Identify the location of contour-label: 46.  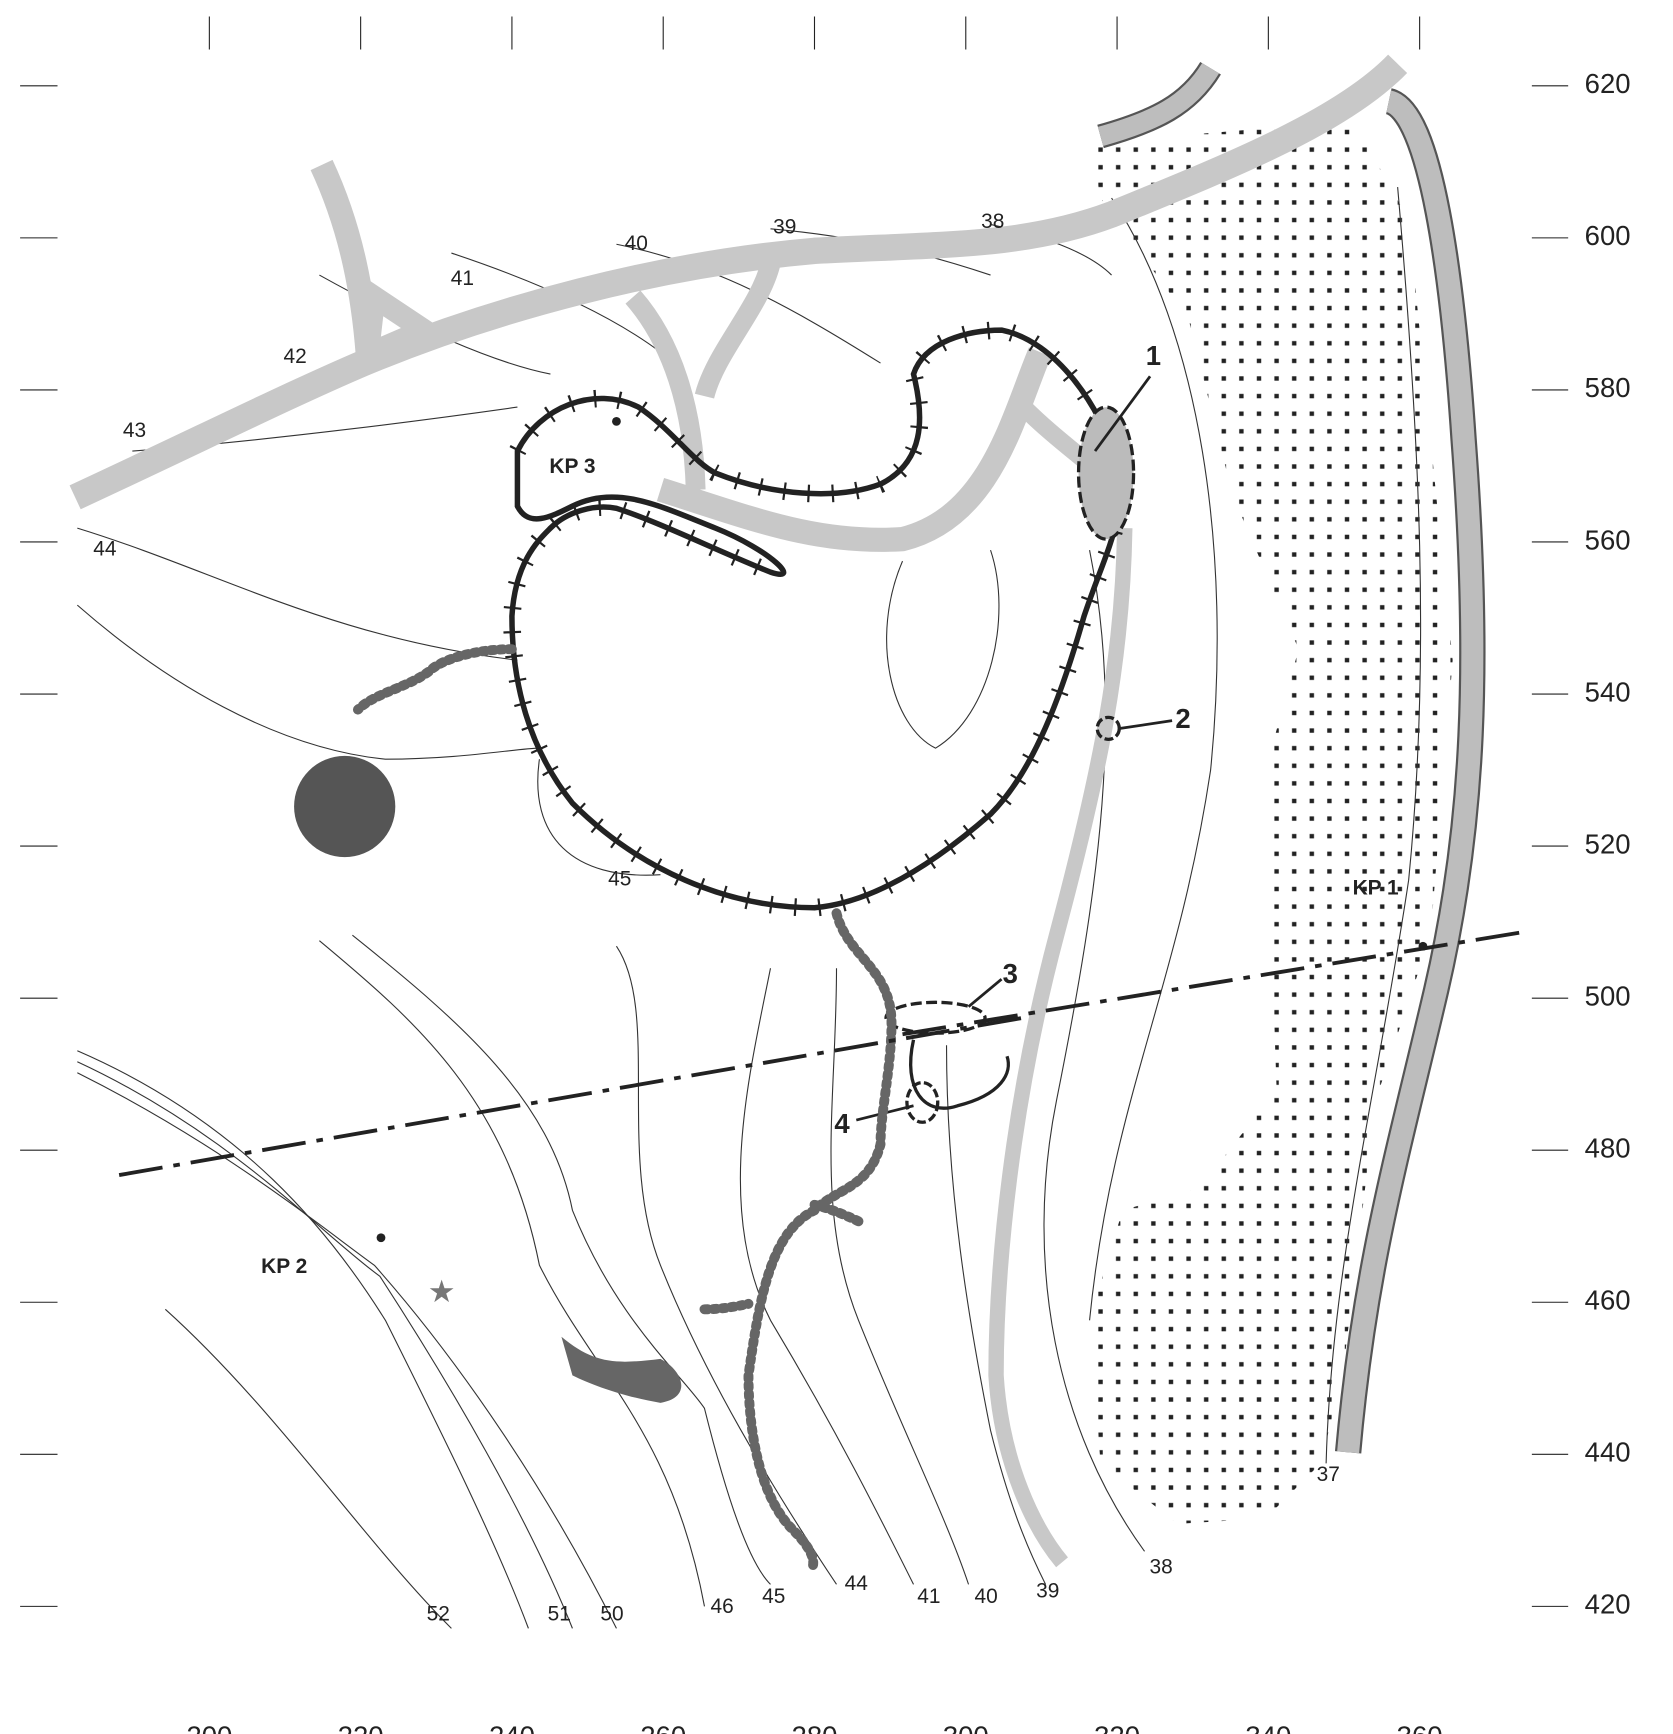
(721, 1606).